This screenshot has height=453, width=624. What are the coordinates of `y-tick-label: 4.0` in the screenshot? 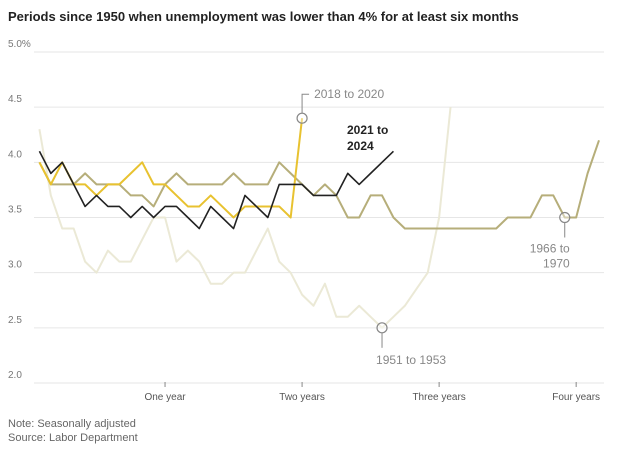 It's located at (15, 154).